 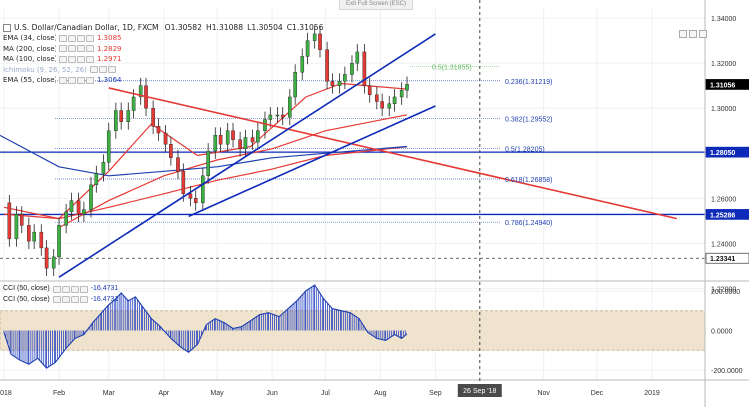 I want to click on pane-down-icon, so click(x=693, y=34).